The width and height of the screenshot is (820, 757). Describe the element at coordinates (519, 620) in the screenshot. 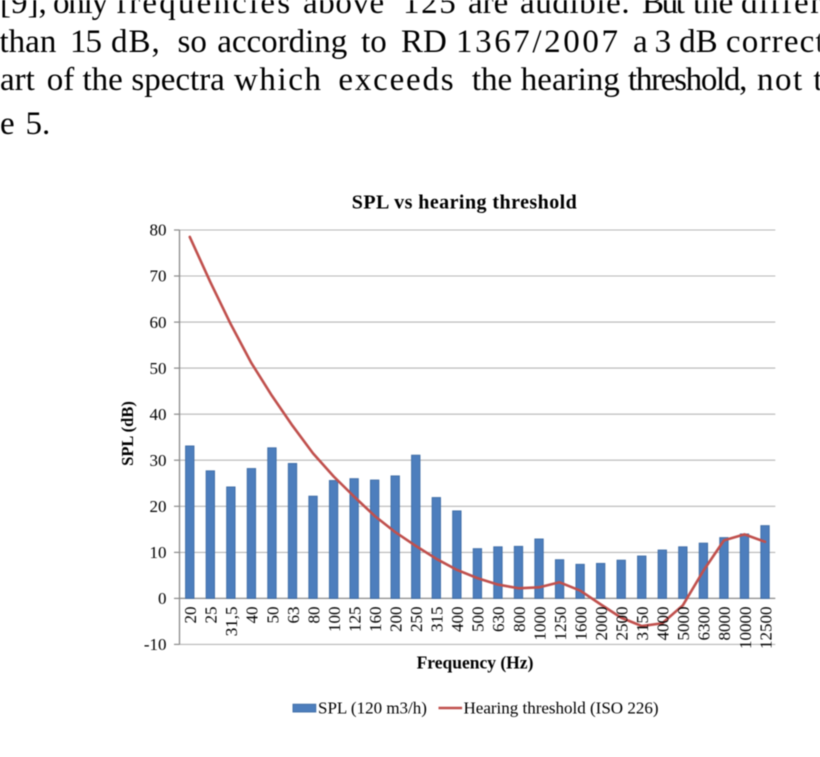

I see `svg-text: 800` at that location.